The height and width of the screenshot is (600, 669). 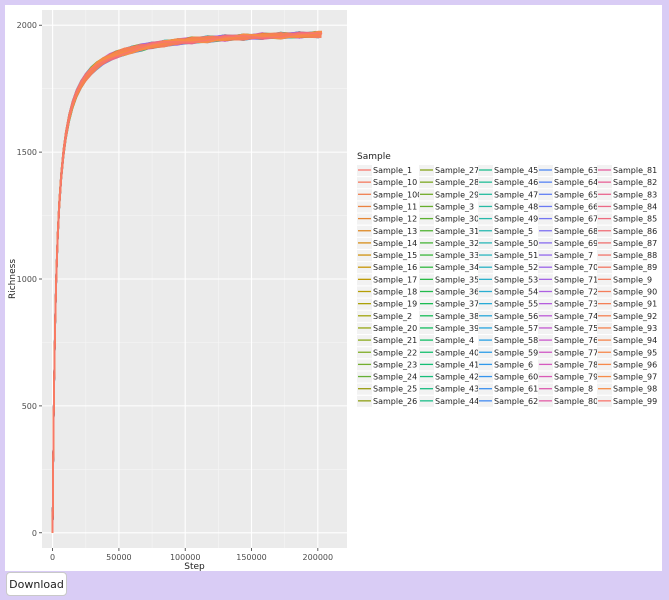 I want to click on legend-item: Sample_58, so click(x=508, y=341).